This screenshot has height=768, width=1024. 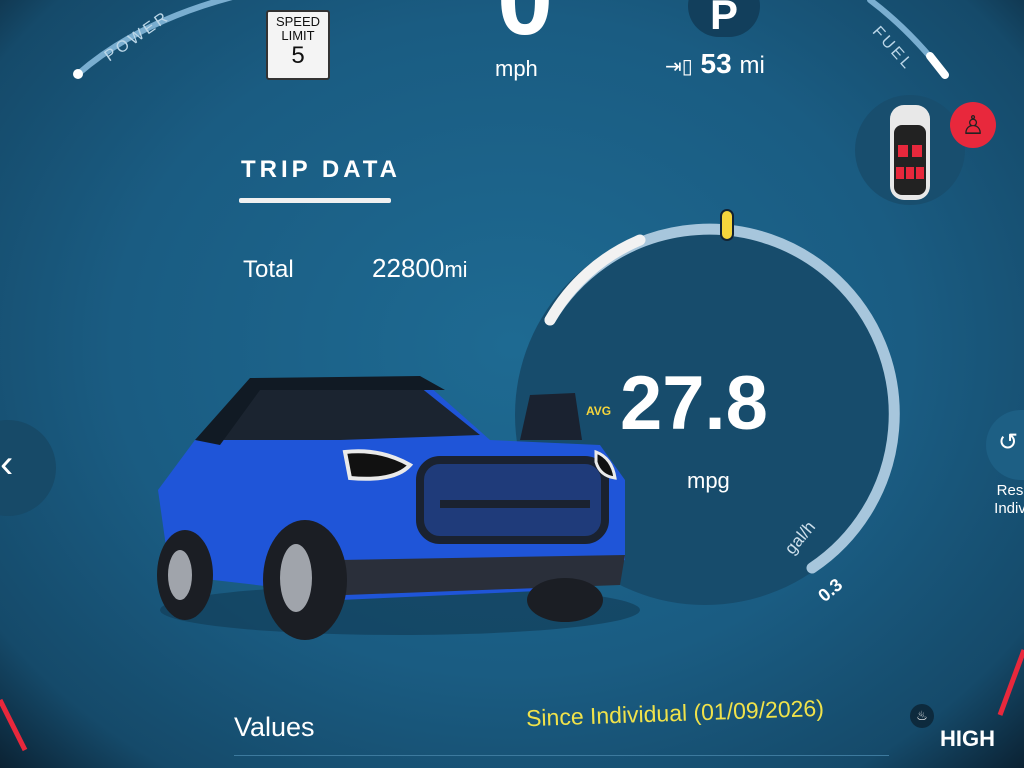 What do you see at coordinates (1010, 490) in the screenshot?
I see `reset-label-line1: Res` at bounding box center [1010, 490].